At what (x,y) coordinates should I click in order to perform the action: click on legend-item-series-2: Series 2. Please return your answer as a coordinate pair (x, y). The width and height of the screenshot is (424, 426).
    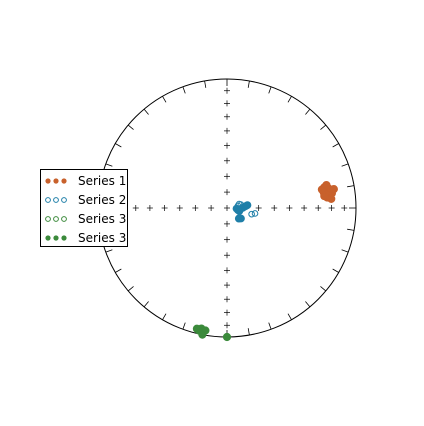
    Looking at the image, I should click on (84, 200).